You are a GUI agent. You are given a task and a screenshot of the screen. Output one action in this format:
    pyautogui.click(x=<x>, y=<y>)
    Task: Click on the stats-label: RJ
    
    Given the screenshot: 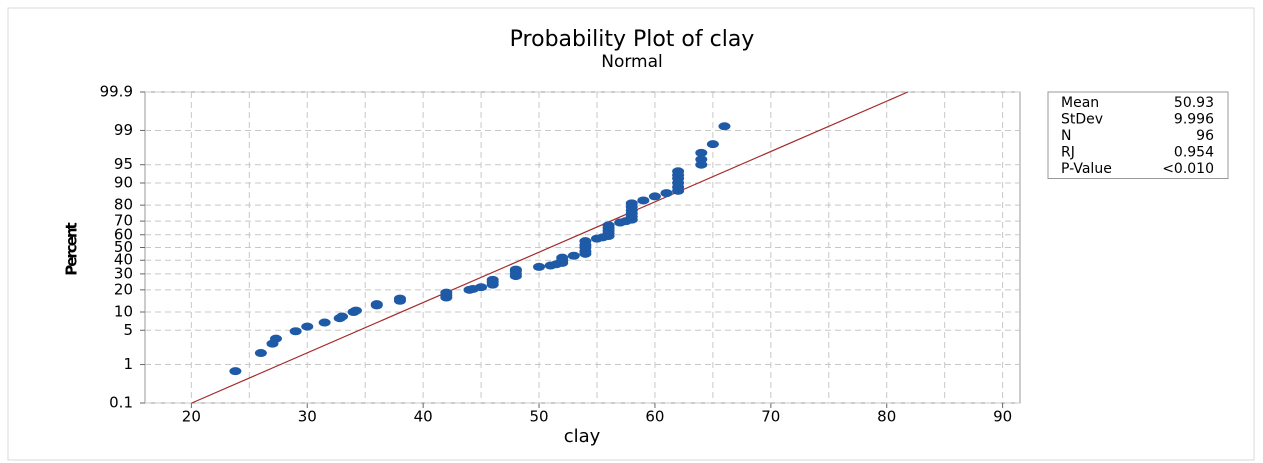 What is the action you would take?
    pyautogui.click(x=1068, y=153)
    